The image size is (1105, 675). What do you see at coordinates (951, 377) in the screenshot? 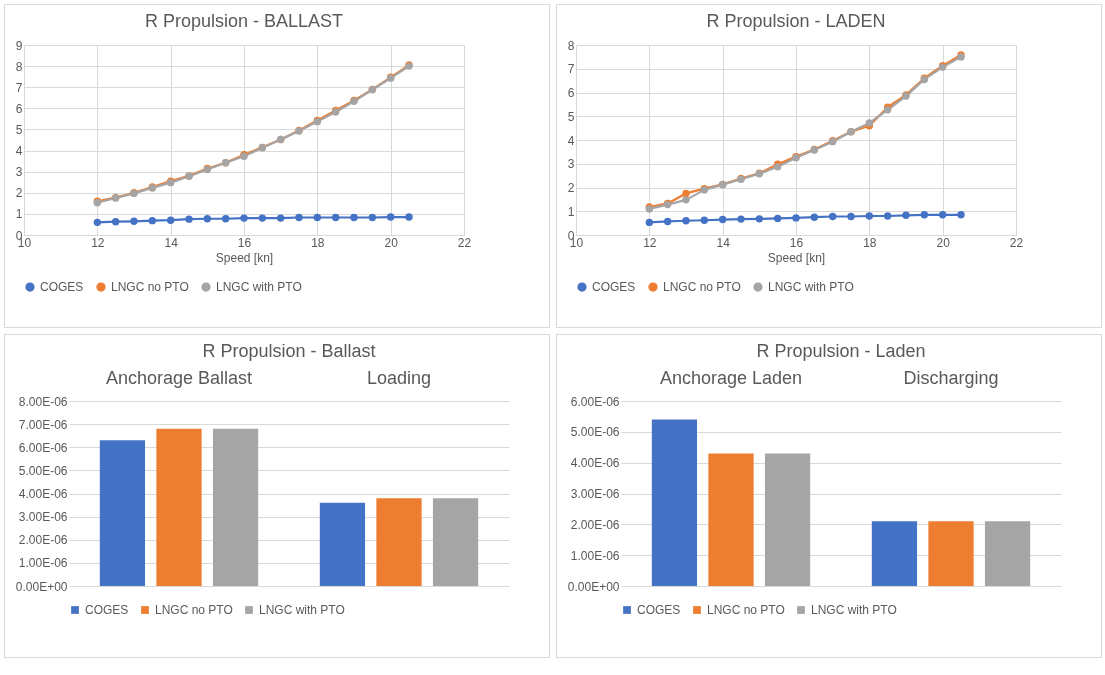
I see `x-tick-label: Discharging` at bounding box center [951, 377].